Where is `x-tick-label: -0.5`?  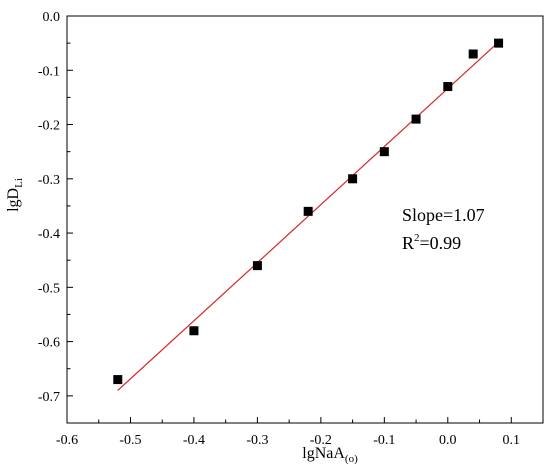 x-tick-label: -0.5 is located at coordinates (130, 440).